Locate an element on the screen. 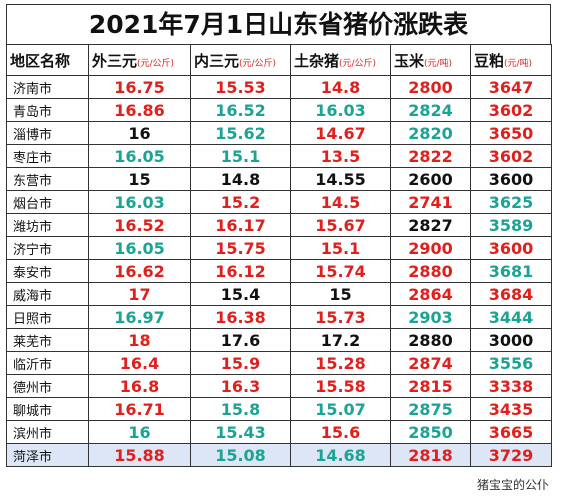  price-cell: 15.6 is located at coordinates (340, 432).